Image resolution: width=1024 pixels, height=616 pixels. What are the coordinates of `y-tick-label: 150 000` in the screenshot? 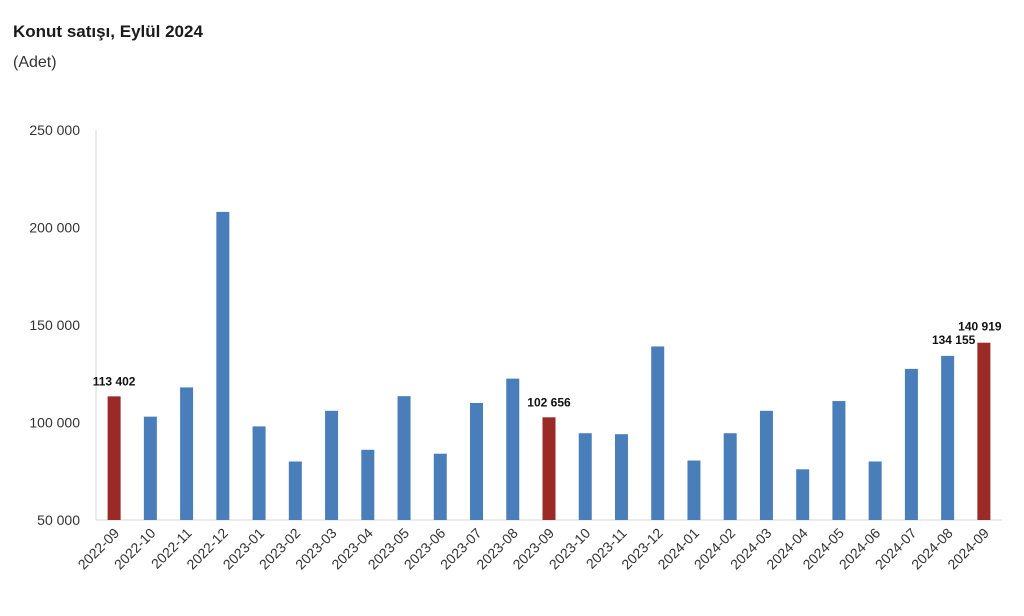 It's located at (54, 325).